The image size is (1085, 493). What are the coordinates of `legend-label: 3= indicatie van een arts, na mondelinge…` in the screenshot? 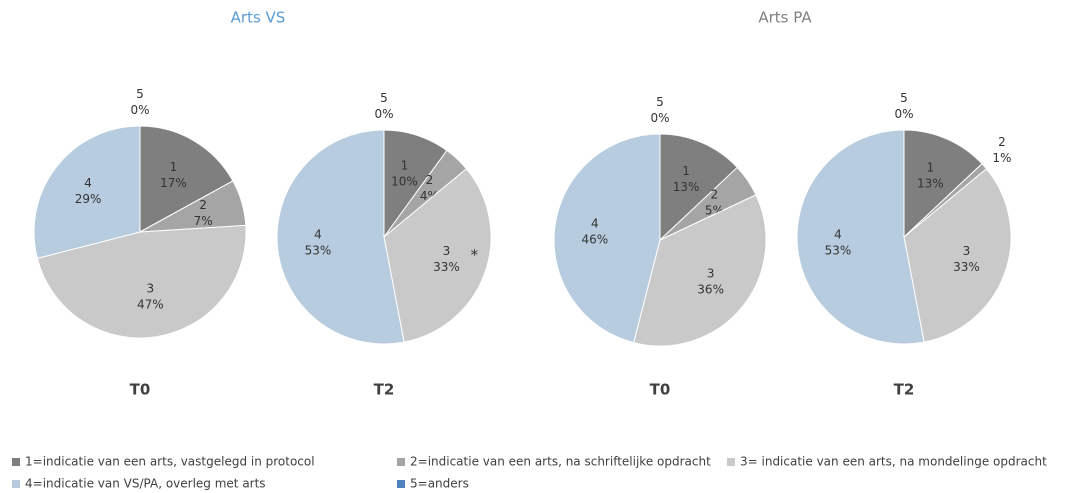 It's located at (893, 462).